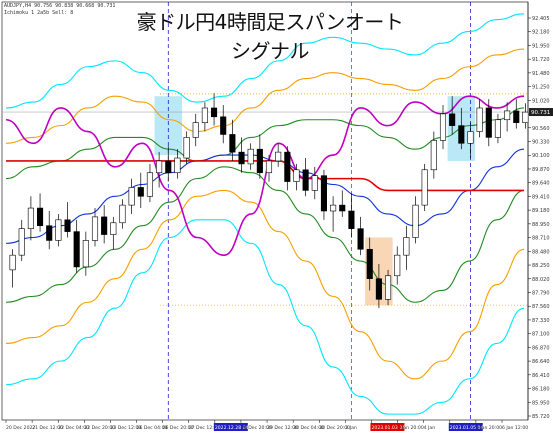  What do you see at coordinates (541, 46) in the screenshot?
I see `price-tick-label: 91.950` at bounding box center [541, 46].